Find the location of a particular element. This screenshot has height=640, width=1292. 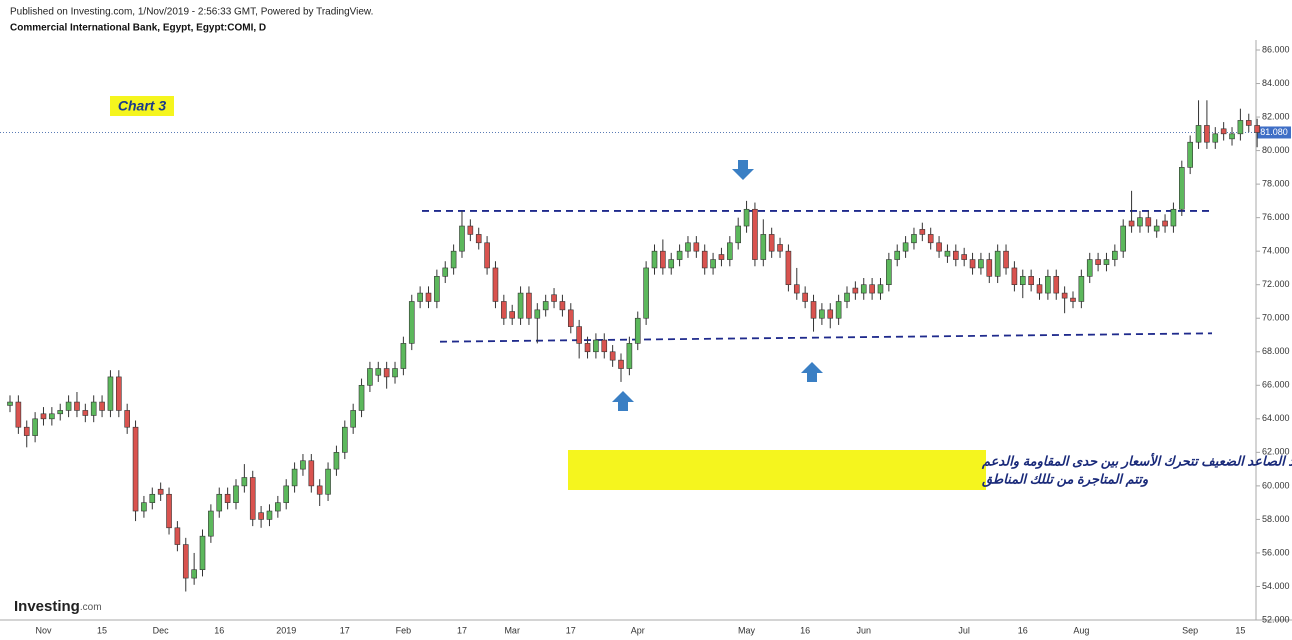

y-tick-label: 70.000 is located at coordinates (1276, 318).